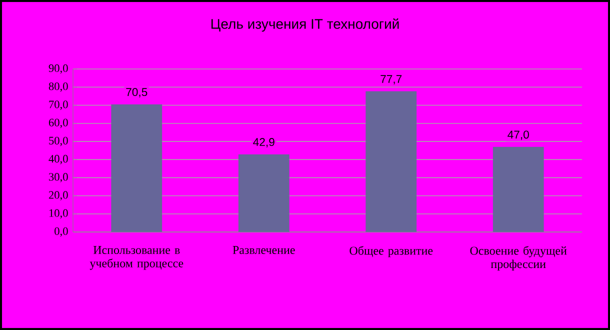 The image size is (610, 330). I want to click on data-label: 42,9, so click(263, 143).